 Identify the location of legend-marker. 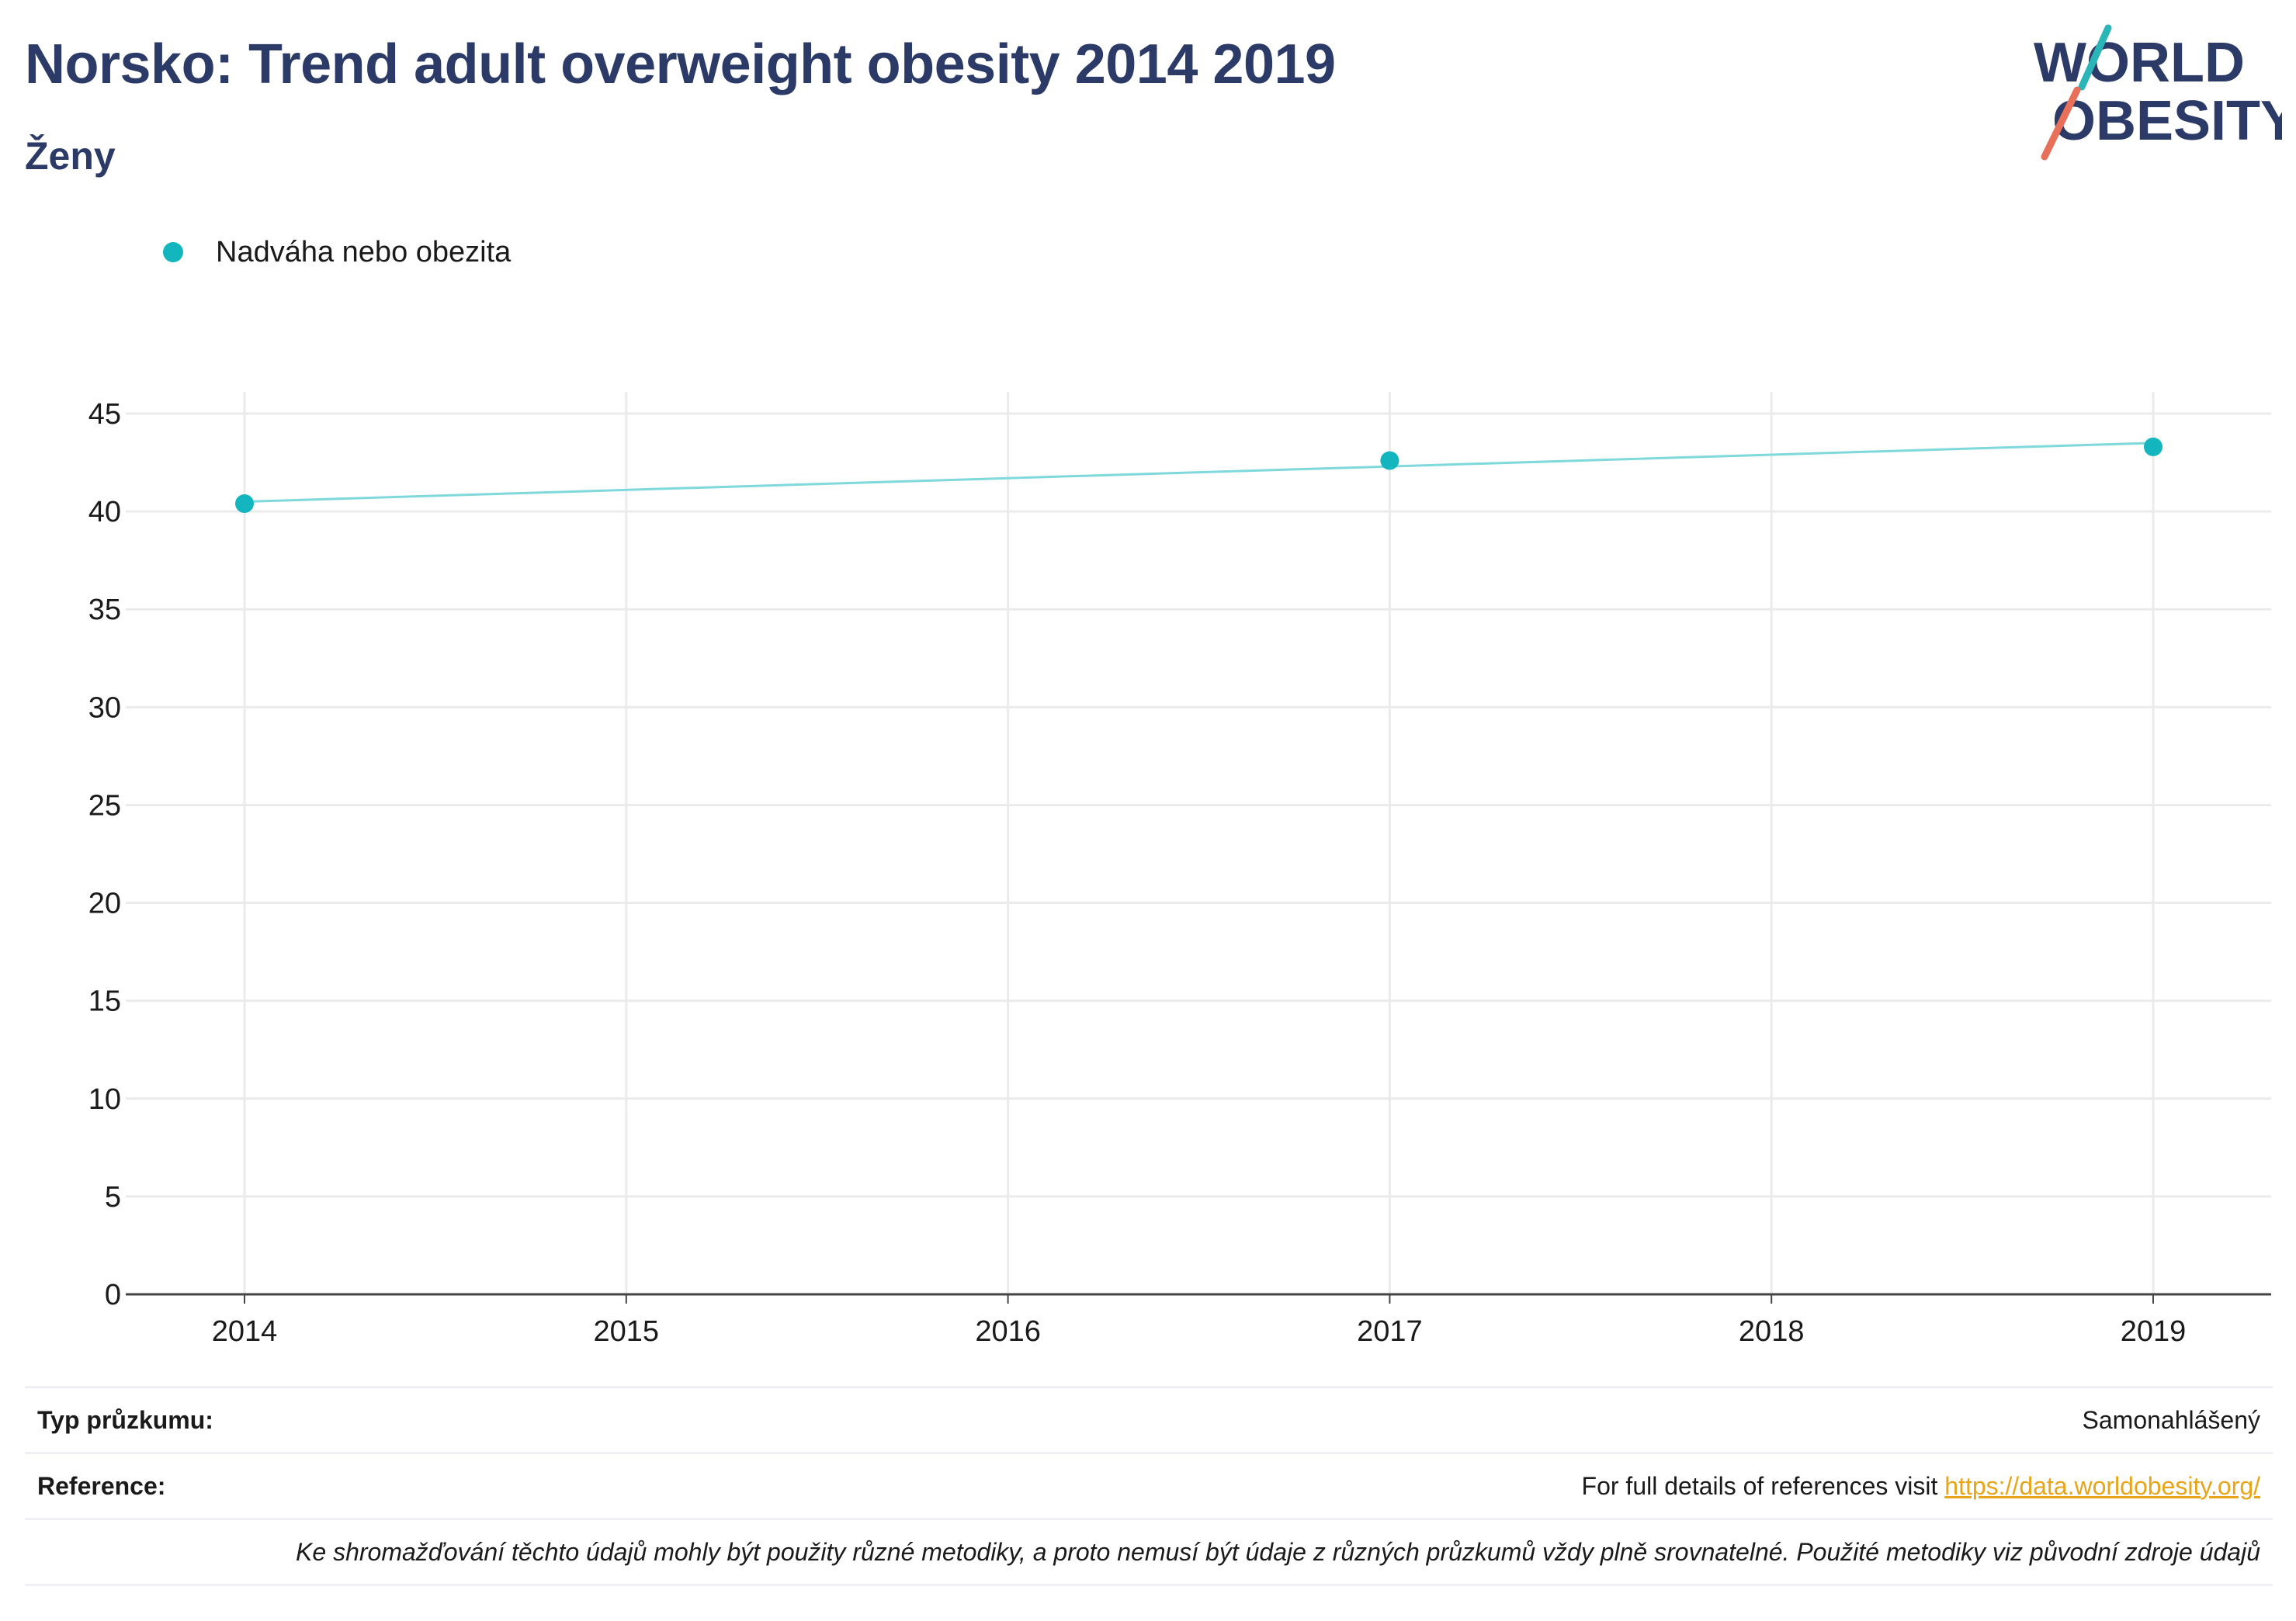
(173, 252).